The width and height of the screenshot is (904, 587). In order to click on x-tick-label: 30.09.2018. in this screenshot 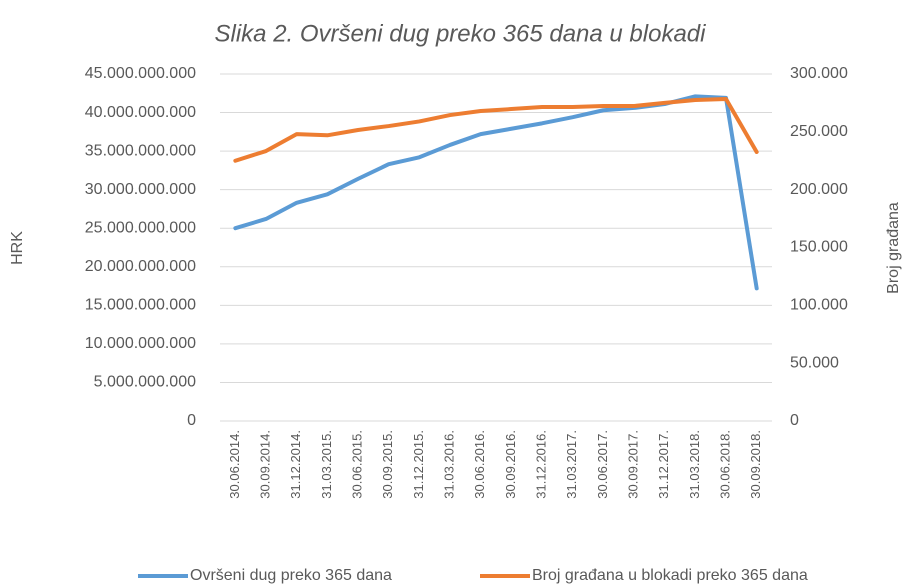, I will do `click(755, 464)`.